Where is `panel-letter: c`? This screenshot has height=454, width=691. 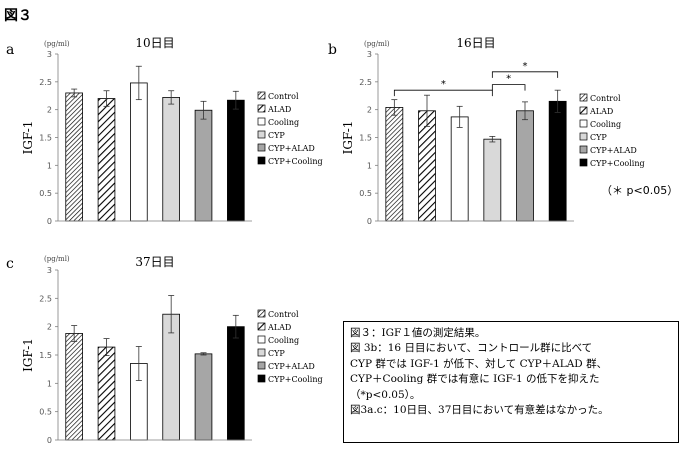 panel-letter: c is located at coordinates (10, 264).